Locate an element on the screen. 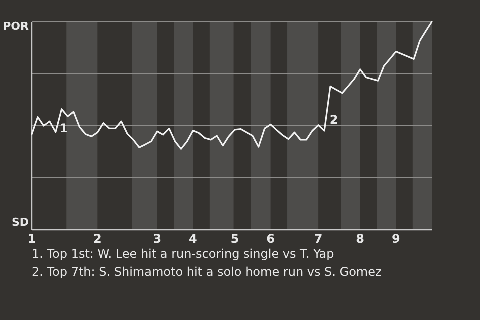 Image resolution: width=480 pixels, height=320 pixels. x-tick-label: 5 is located at coordinates (235, 239).